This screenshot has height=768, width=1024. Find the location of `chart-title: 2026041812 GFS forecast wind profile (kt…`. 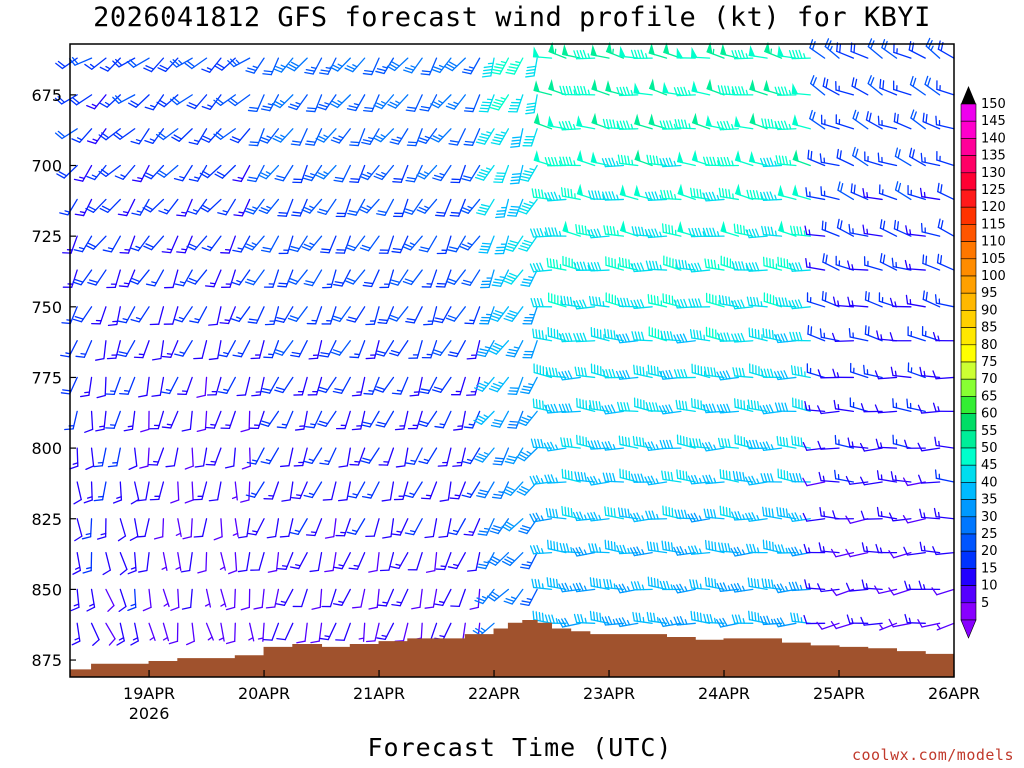

chart-title: 2026041812 GFS forecast wind profile (kt… is located at coordinates (512, 17).